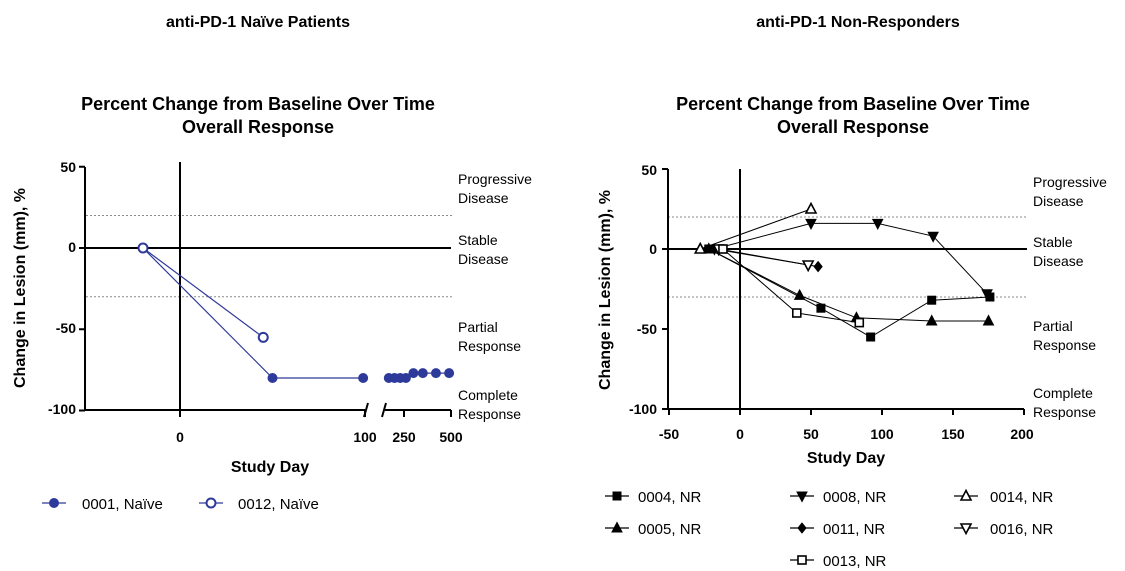  Describe the element at coordinates (855, 497) in the screenshot. I see `right-legend-label: 0008, NR` at that location.